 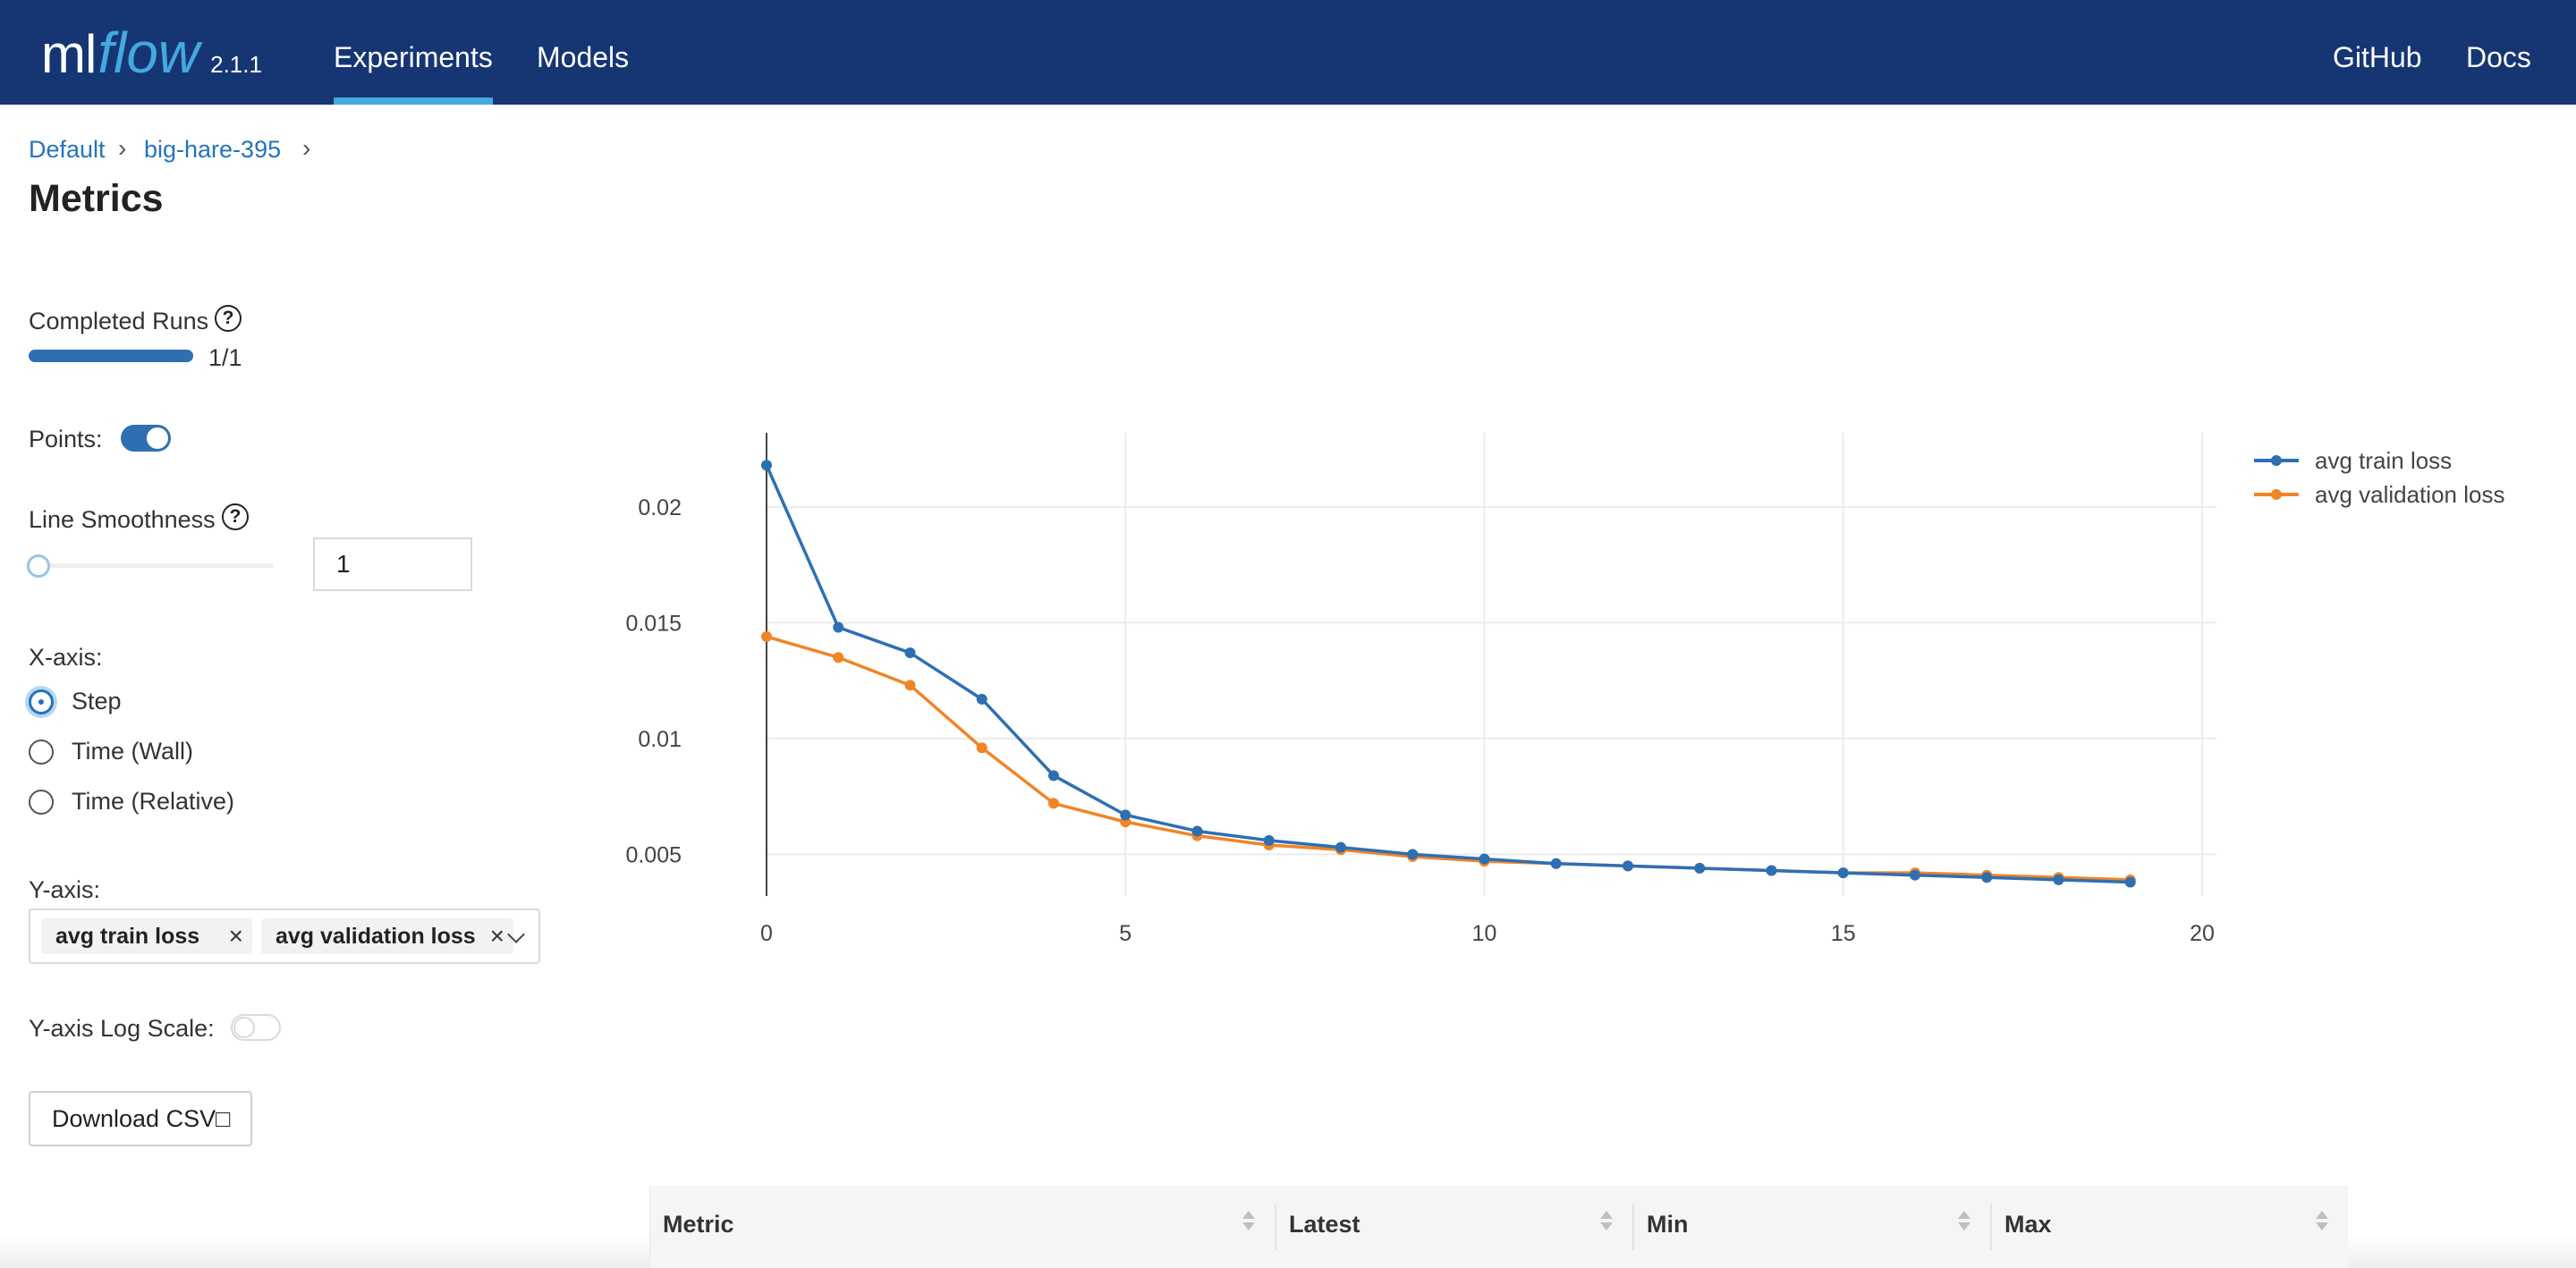 I want to click on xaxis-step-label: Step, so click(x=97, y=701).